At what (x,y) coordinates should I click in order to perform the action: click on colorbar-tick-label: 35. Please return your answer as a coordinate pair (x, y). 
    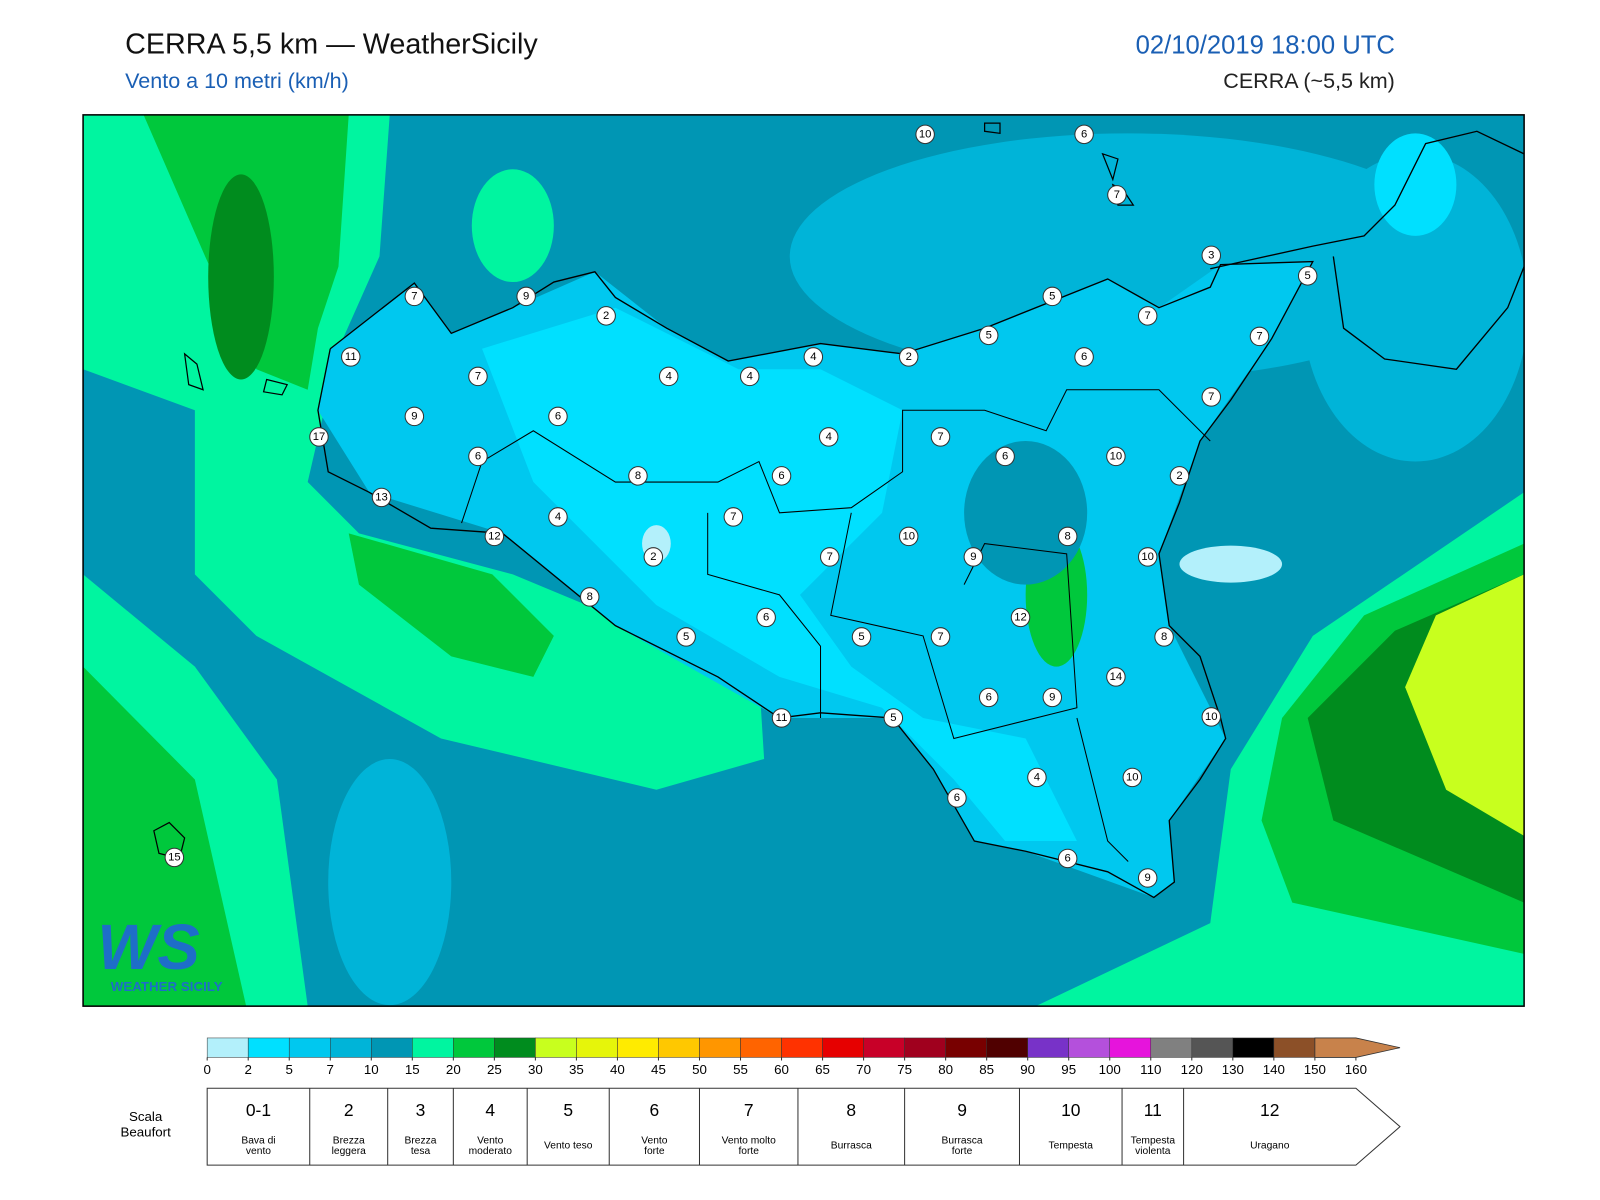
    Looking at the image, I should click on (576, 1069).